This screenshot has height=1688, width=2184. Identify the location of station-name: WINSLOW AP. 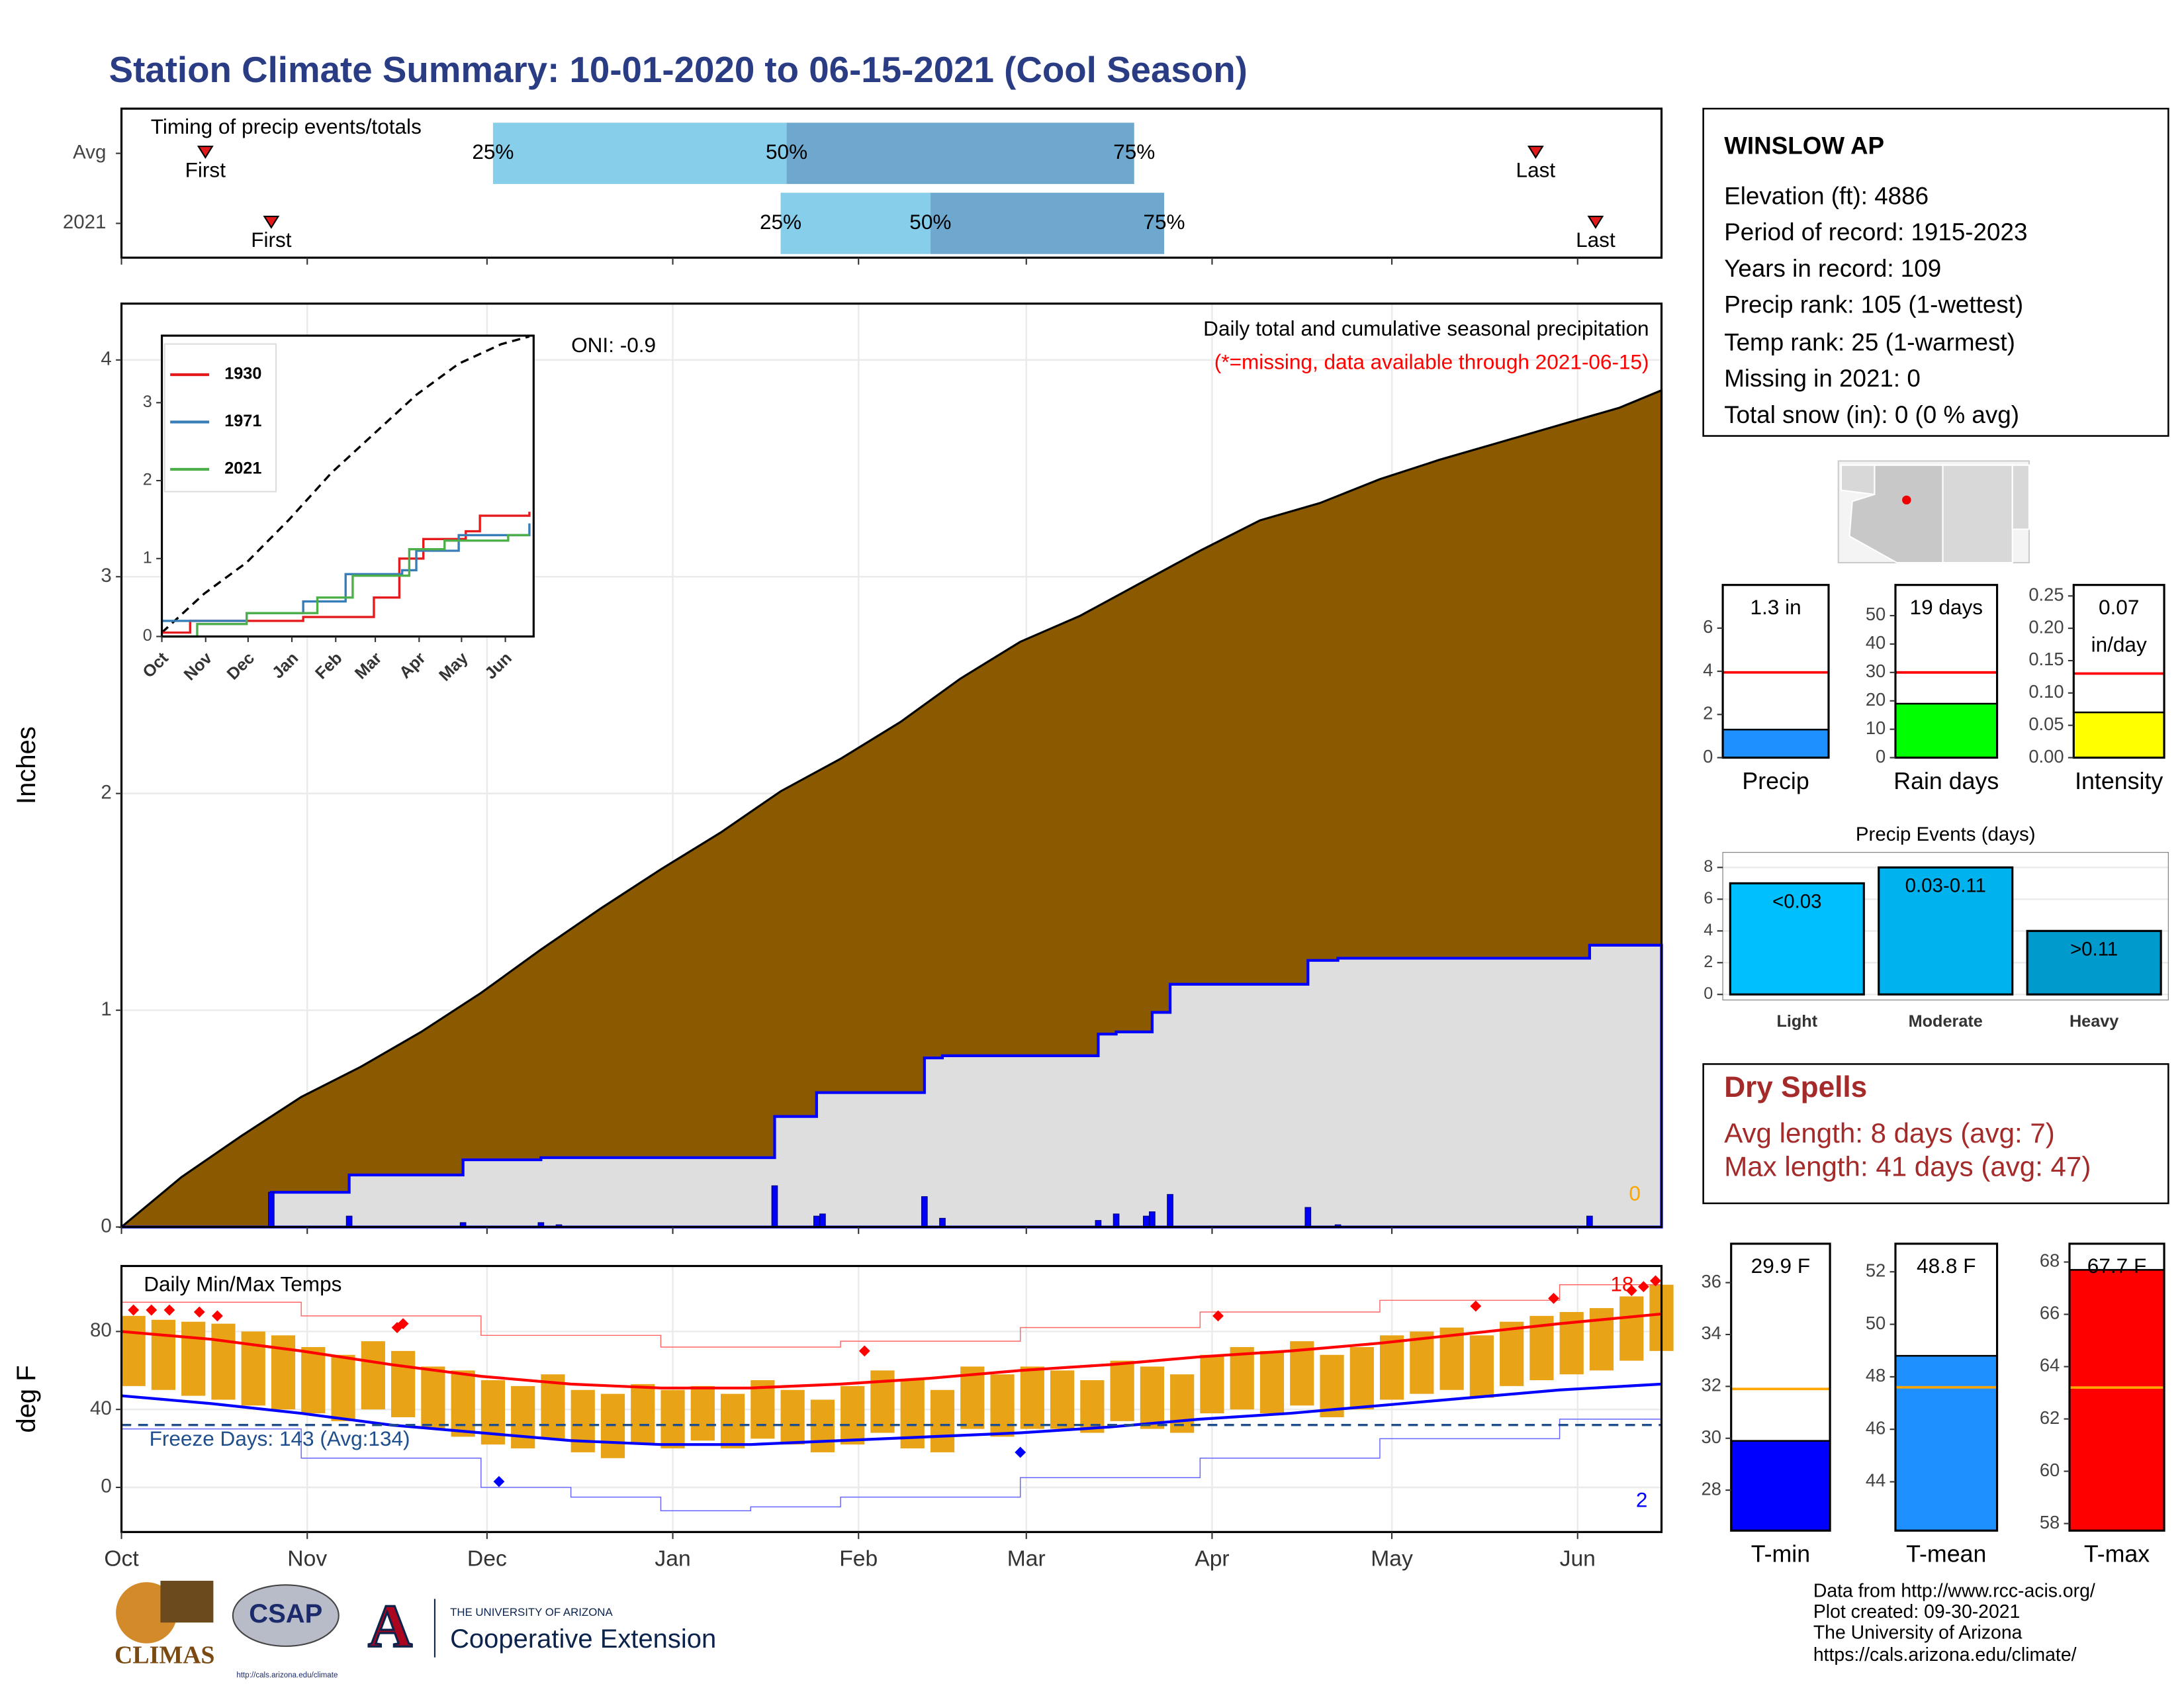
(1804, 146).